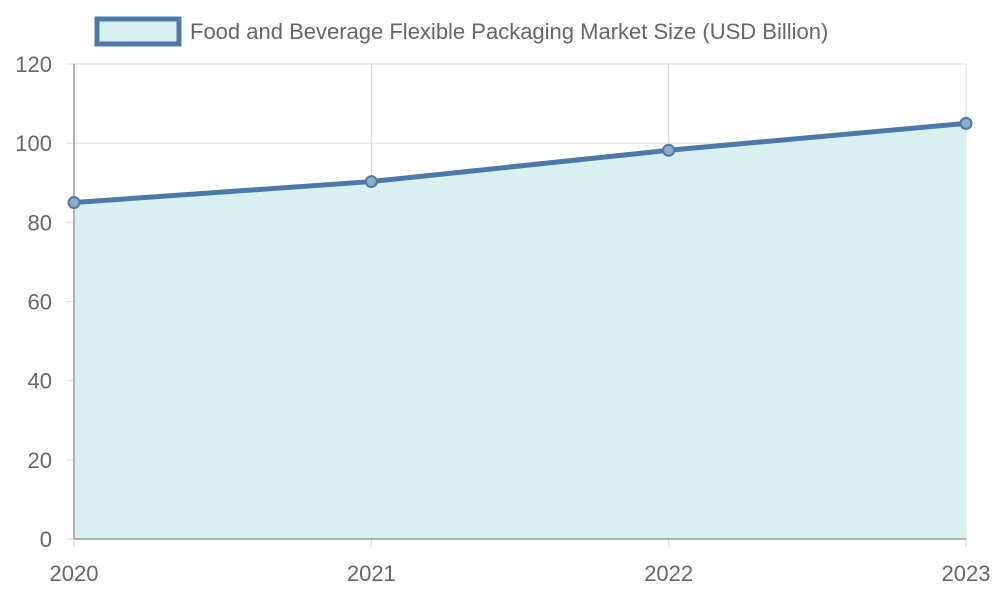 This screenshot has height=600, width=1000. Describe the element at coordinates (966, 573) in the screenshot. I see `x-tick-label: 2023` at that location.